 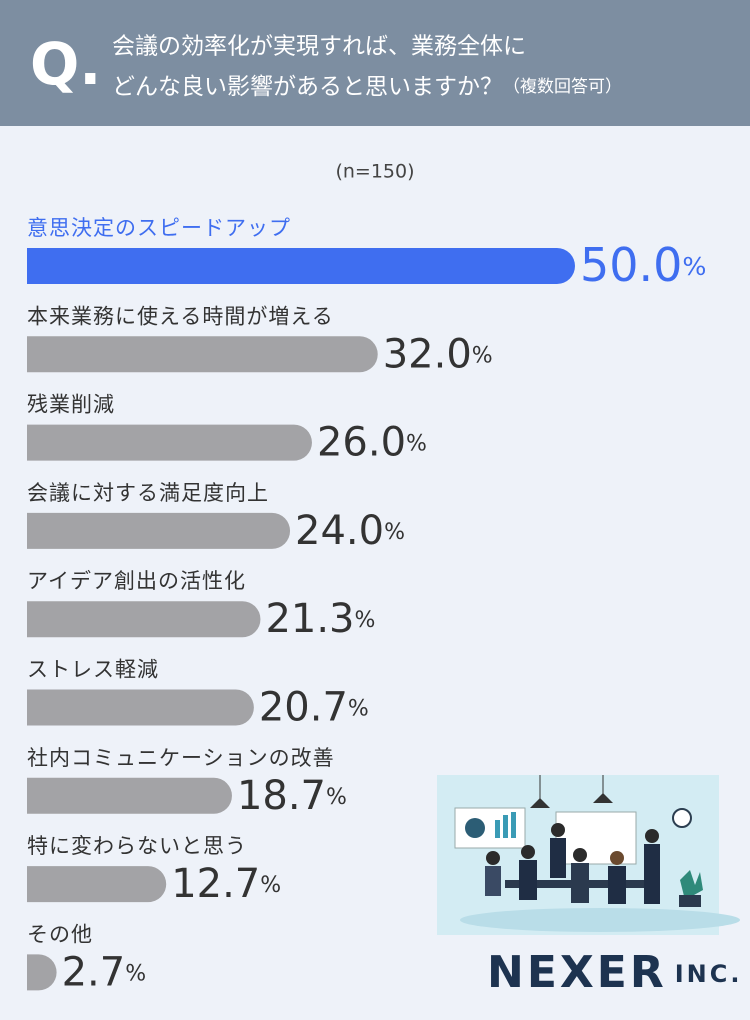 I want to click on floor, so click(x=600, y=920).